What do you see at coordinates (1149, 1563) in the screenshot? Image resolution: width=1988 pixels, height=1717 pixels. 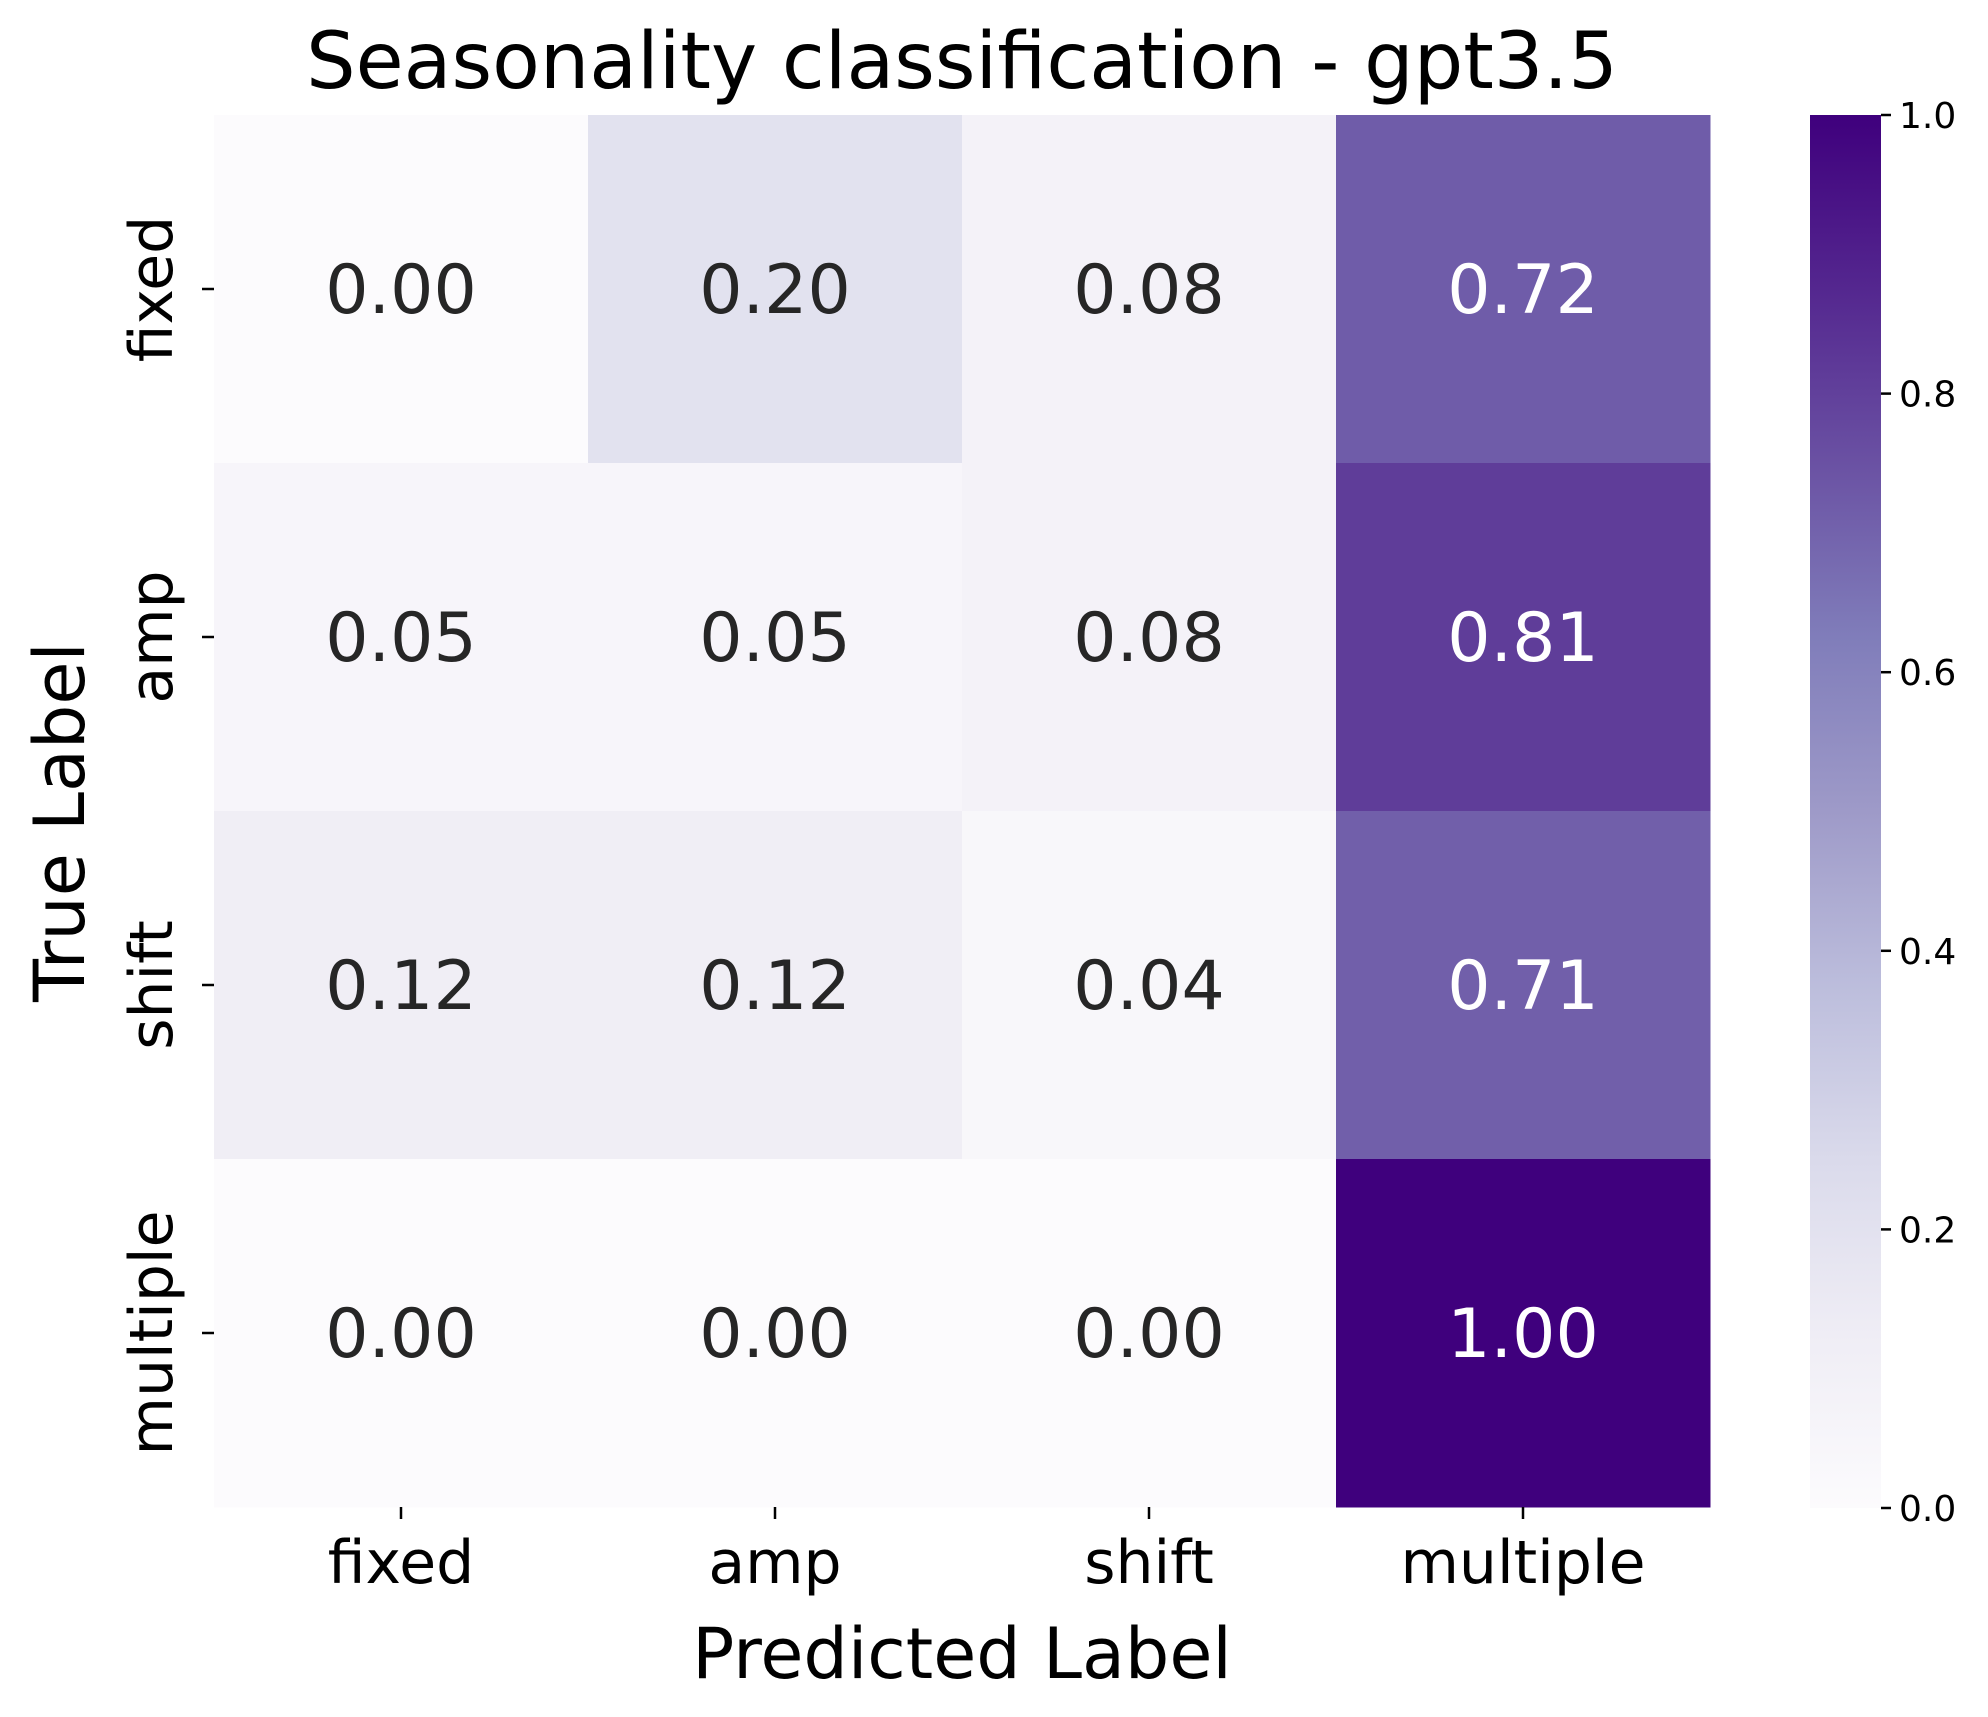 I see `x-tick-label: shift` at bounding box center [1149, 1563].